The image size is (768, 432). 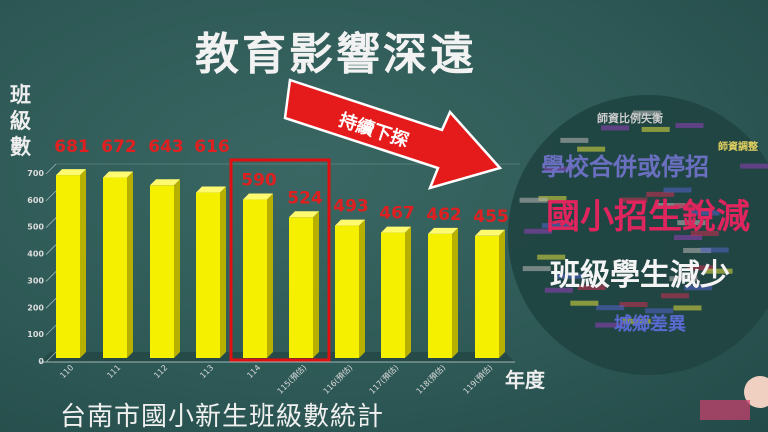 I want to click on x-tick-label: 112, so click(x=160, y=371).